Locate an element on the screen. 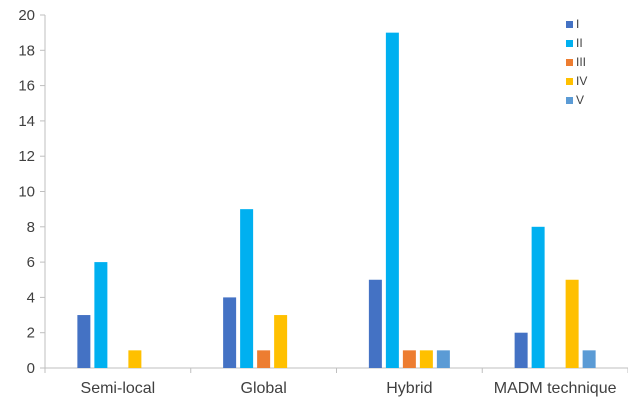 The height and width of the screenshot is (398, 628). x-category-label: Hybrid is located at coordinates (409, 388).